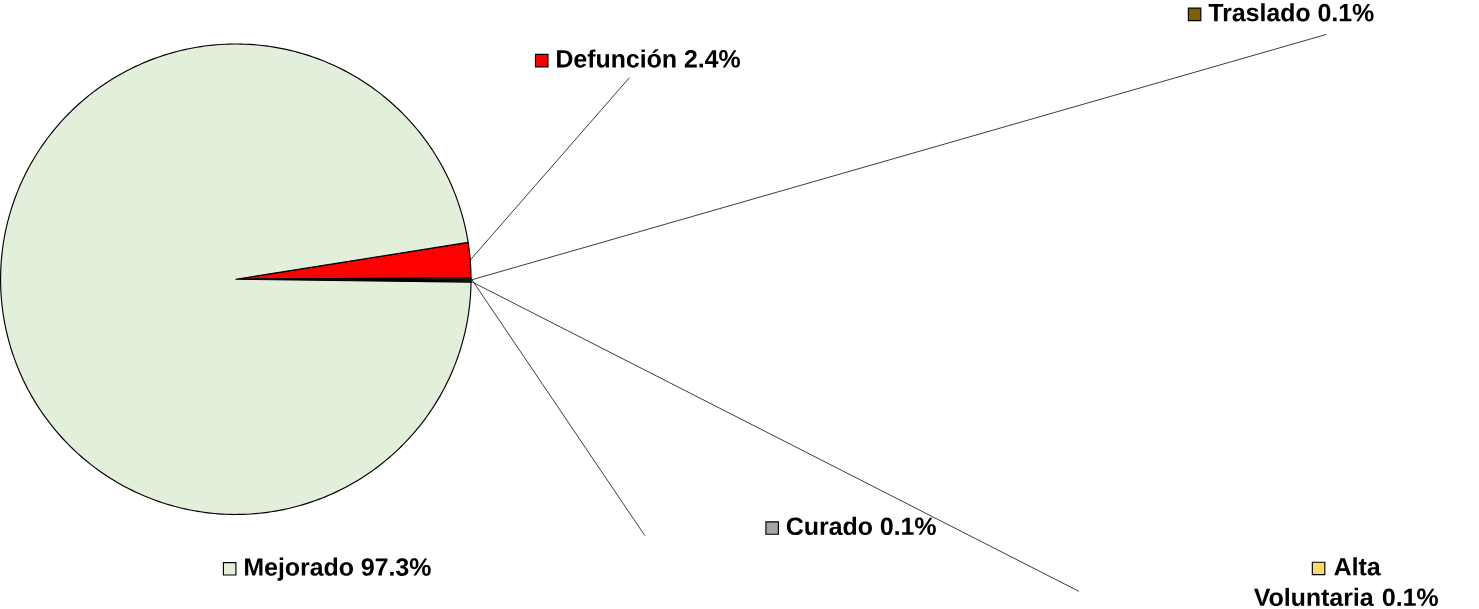  Describe the element at coordinates (299, 569) in the screenshot. I see `legend-label: Mejorado` at that location.